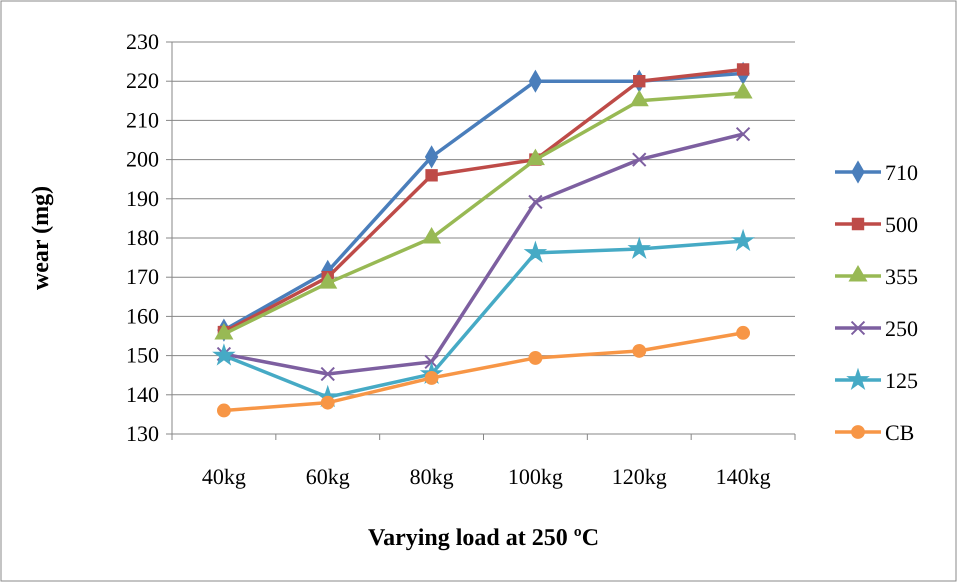  What do you see at coordinates (142, 81) in the screenshot?
I see `y-tick-label: 220` at bounding box center [142, 81].